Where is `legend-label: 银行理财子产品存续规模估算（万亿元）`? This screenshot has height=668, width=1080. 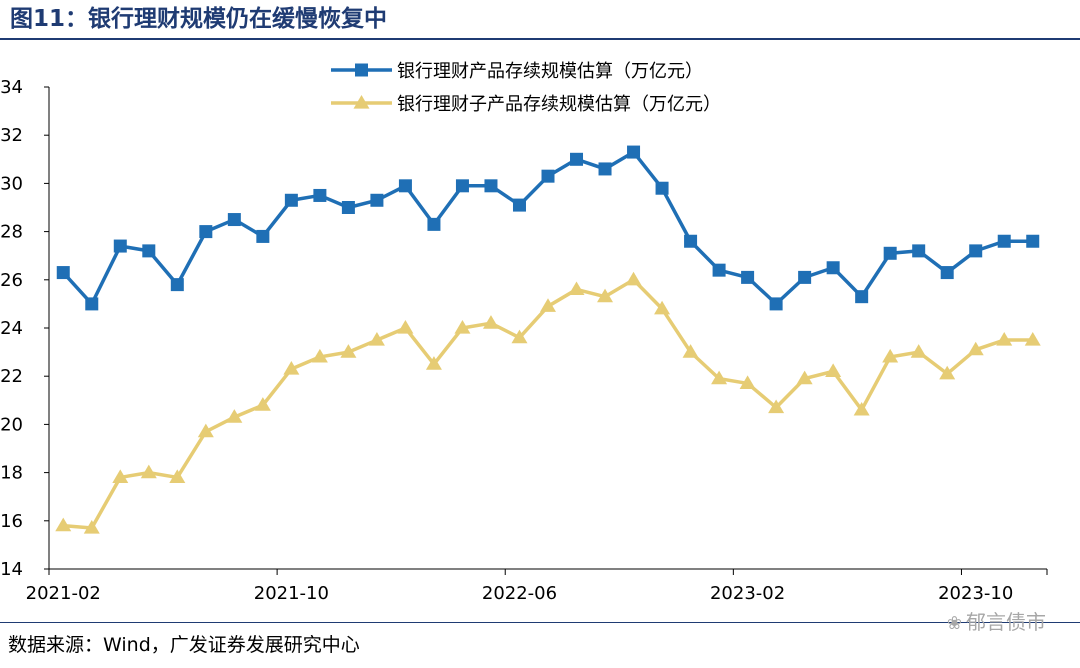 legend-label: 银行理财子产品存续规模估算（万亿元） is located at coordinates (559, 104).